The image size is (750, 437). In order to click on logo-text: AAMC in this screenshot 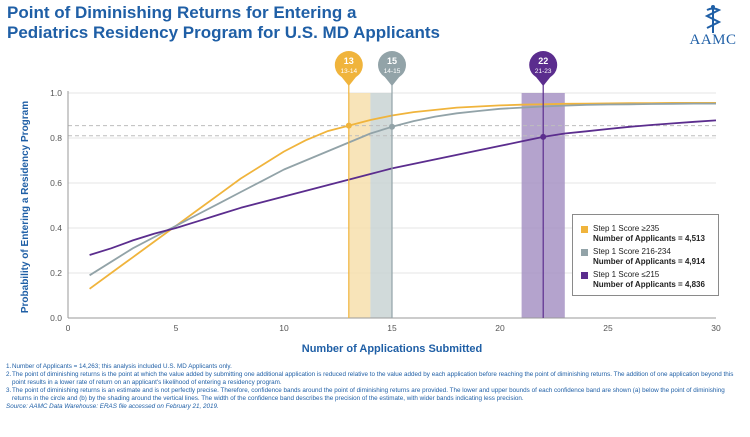, I will do `click(713, 40)`.